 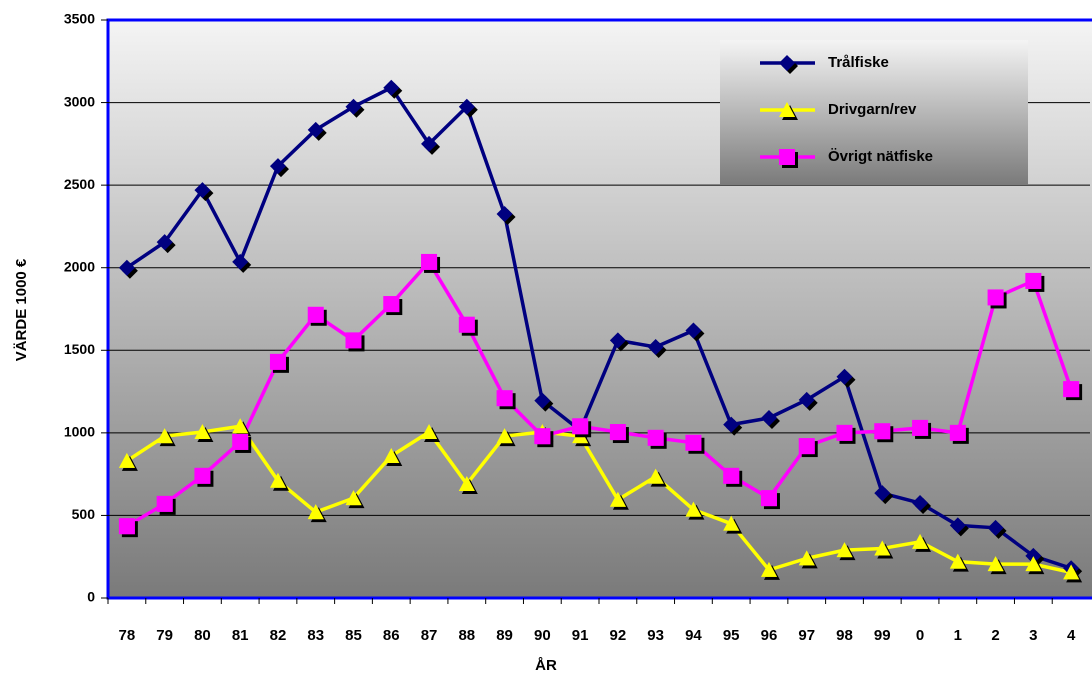 I want to click on x-tick-label: 98, so click(x=844, y=635).